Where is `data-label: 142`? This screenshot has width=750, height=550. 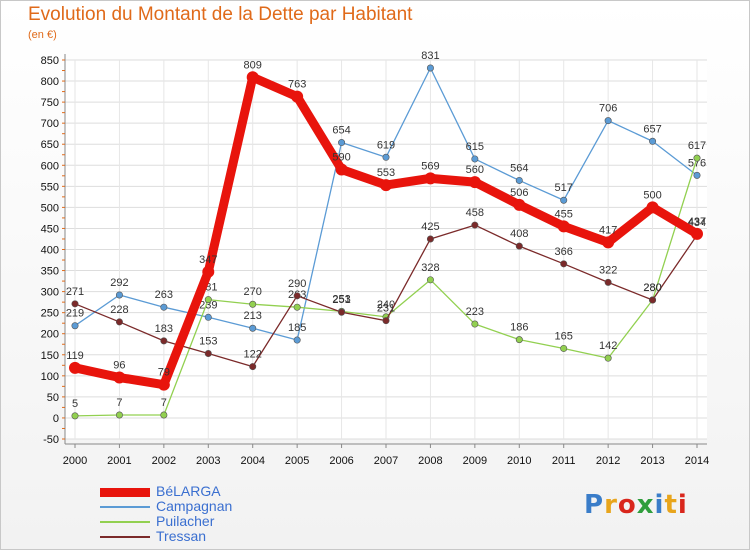
data-label: 142 is located at coordinates (608, 346).